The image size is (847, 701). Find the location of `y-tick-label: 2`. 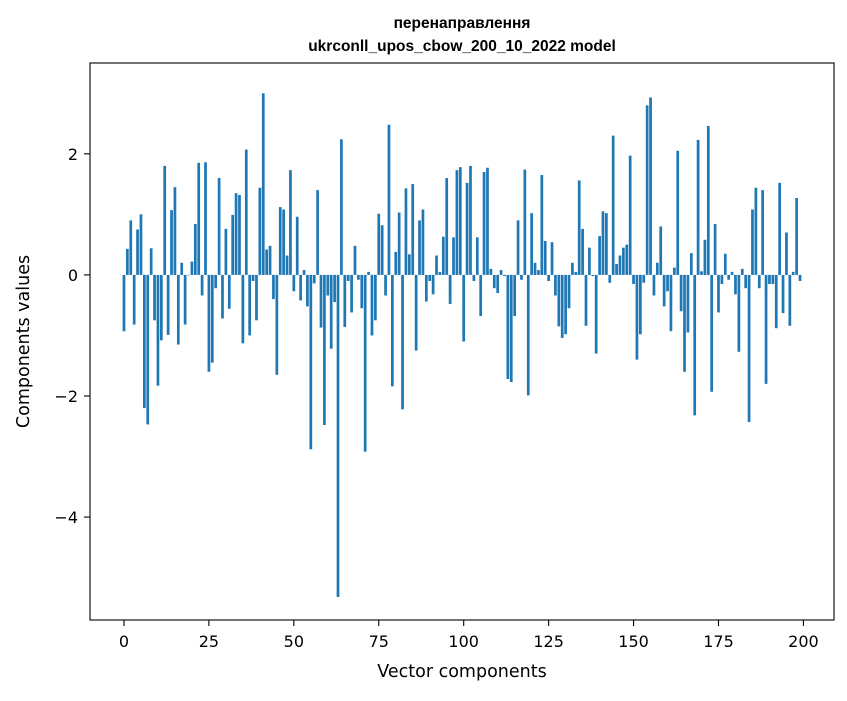

y-tick-label: 2 is located at coordinates (73, 154).